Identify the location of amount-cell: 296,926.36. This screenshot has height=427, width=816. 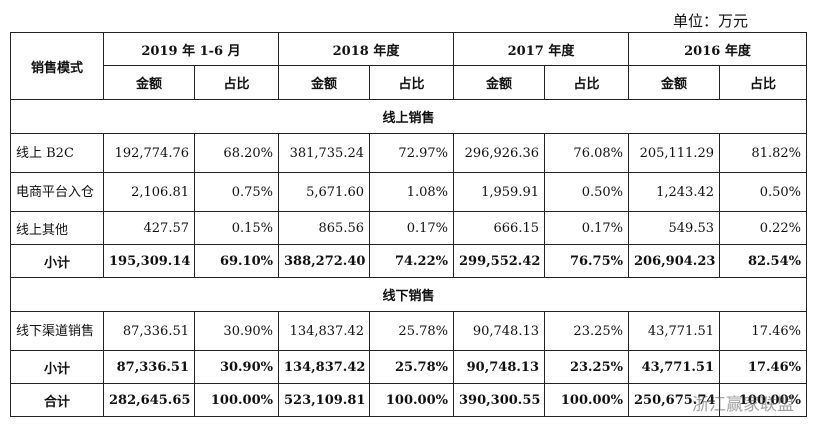
(499, 153).